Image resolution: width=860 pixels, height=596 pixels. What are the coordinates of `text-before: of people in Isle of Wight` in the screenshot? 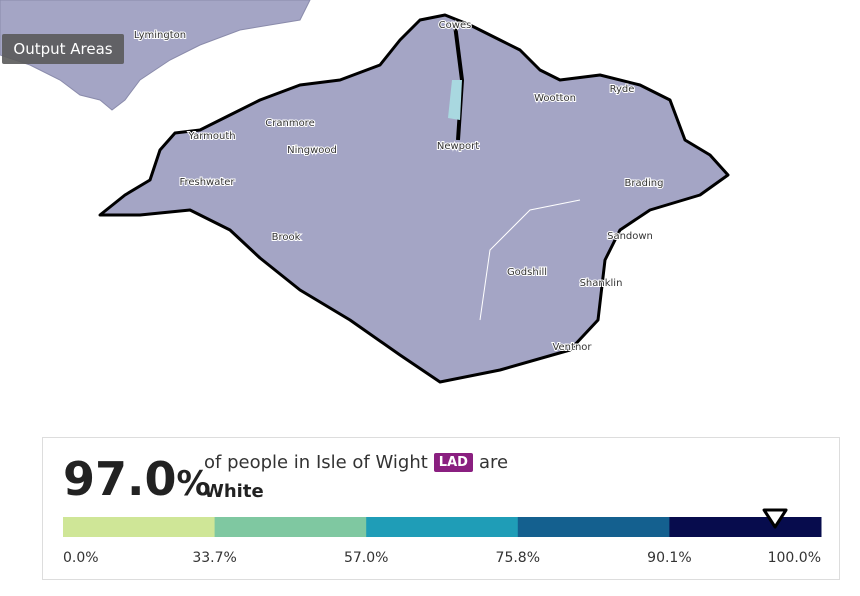 It's located at (316, 462).